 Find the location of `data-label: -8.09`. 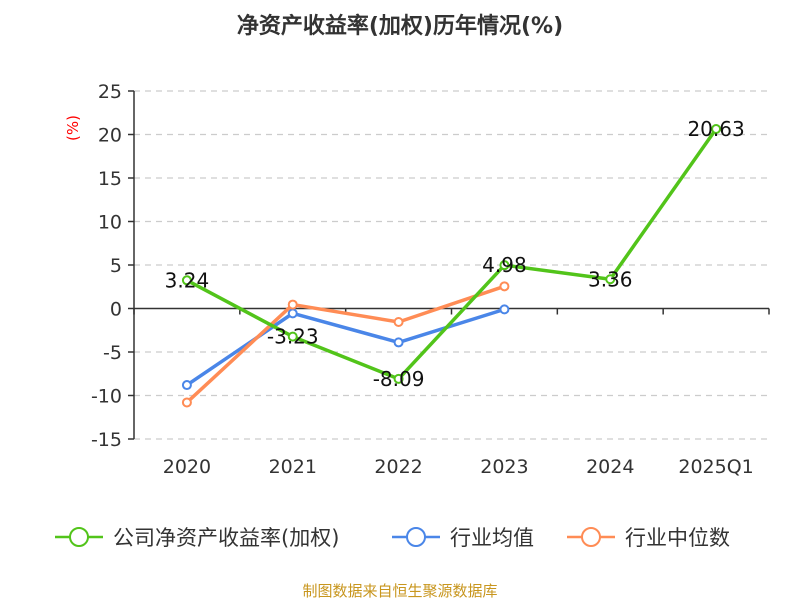

data-label: -8.09 is located at coordinates (399, 379).